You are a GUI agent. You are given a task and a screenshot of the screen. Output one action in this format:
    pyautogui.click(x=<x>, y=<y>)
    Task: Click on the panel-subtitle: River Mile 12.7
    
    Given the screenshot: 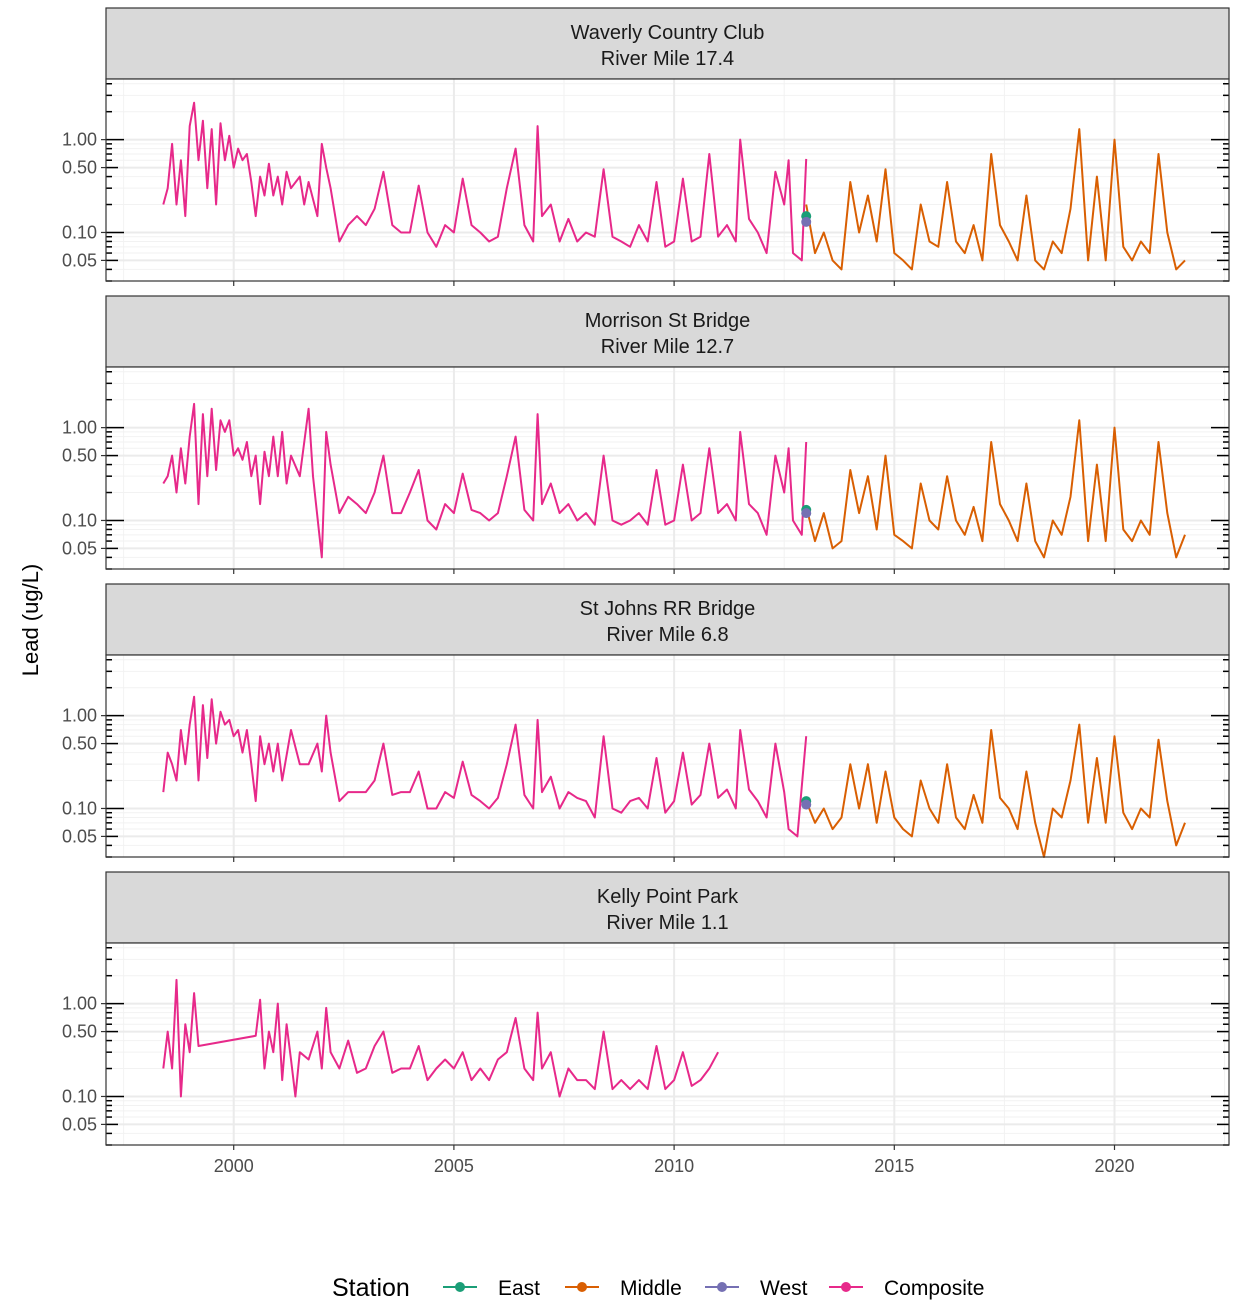 What is the action you would take?
    pyautogui.click(x=667, y=347)
    